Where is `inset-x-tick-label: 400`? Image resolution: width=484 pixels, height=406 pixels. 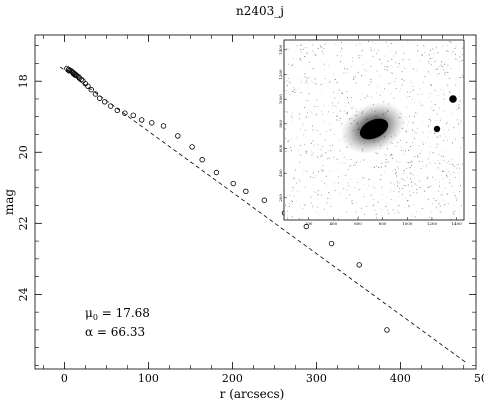 inset-x-tick-label: 400 is located at coordinates (333, 223).